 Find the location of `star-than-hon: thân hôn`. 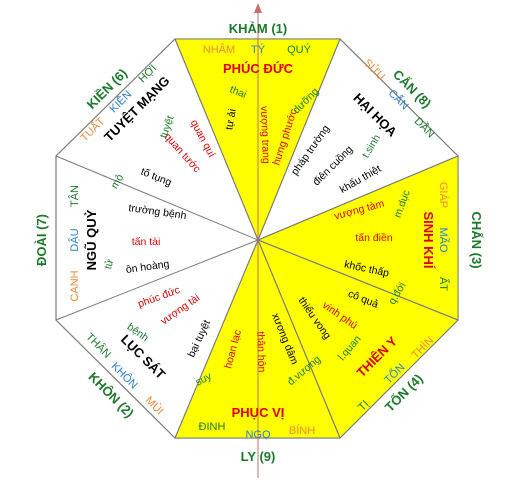

star-than-hon: thân hôn is located at coordinates (260, 351).